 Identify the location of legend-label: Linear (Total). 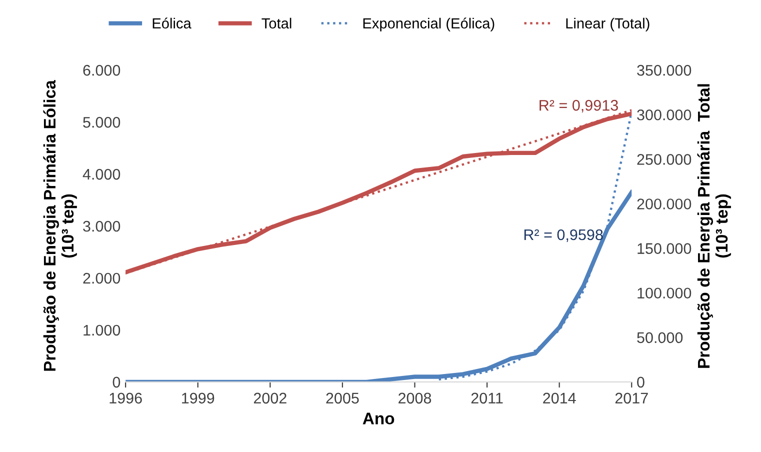
(608, 25).